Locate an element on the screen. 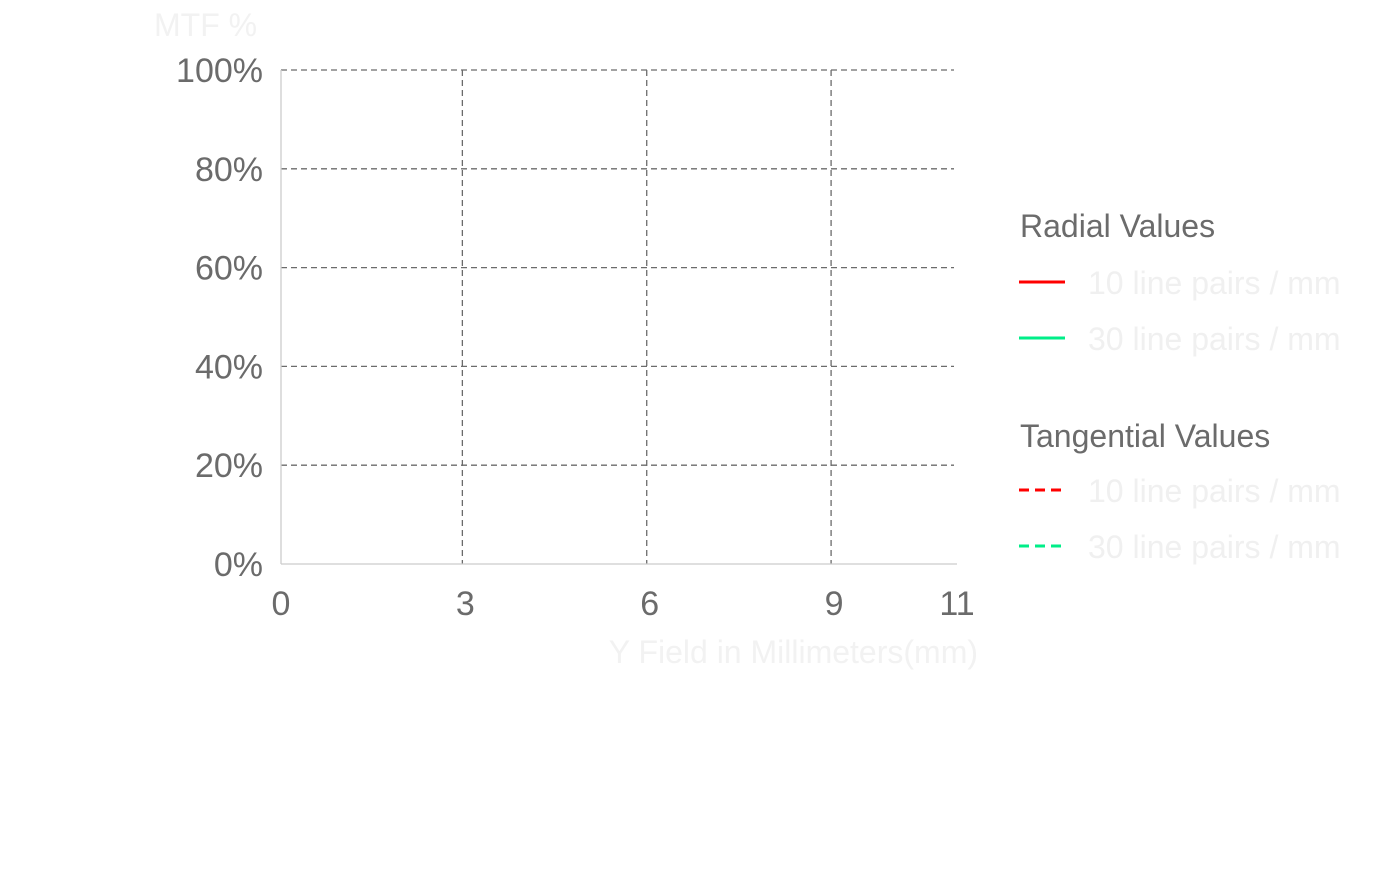  y-tick-label: 20% is located at coordinates (229, 466).